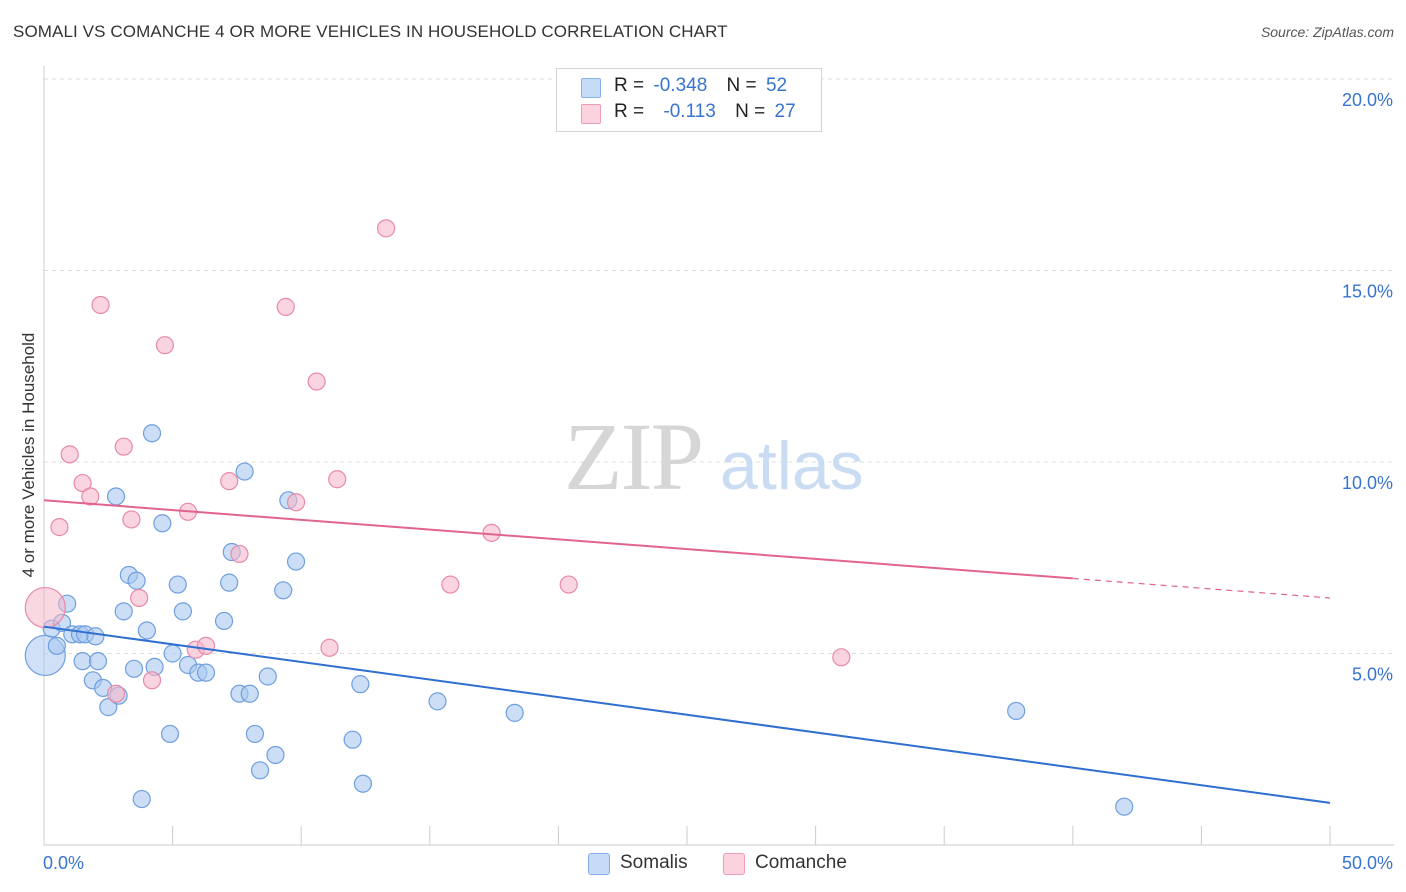 This screenshot has height=892, width=1406. I want to click on legend-r-value: -0.348, so click(680, 85).